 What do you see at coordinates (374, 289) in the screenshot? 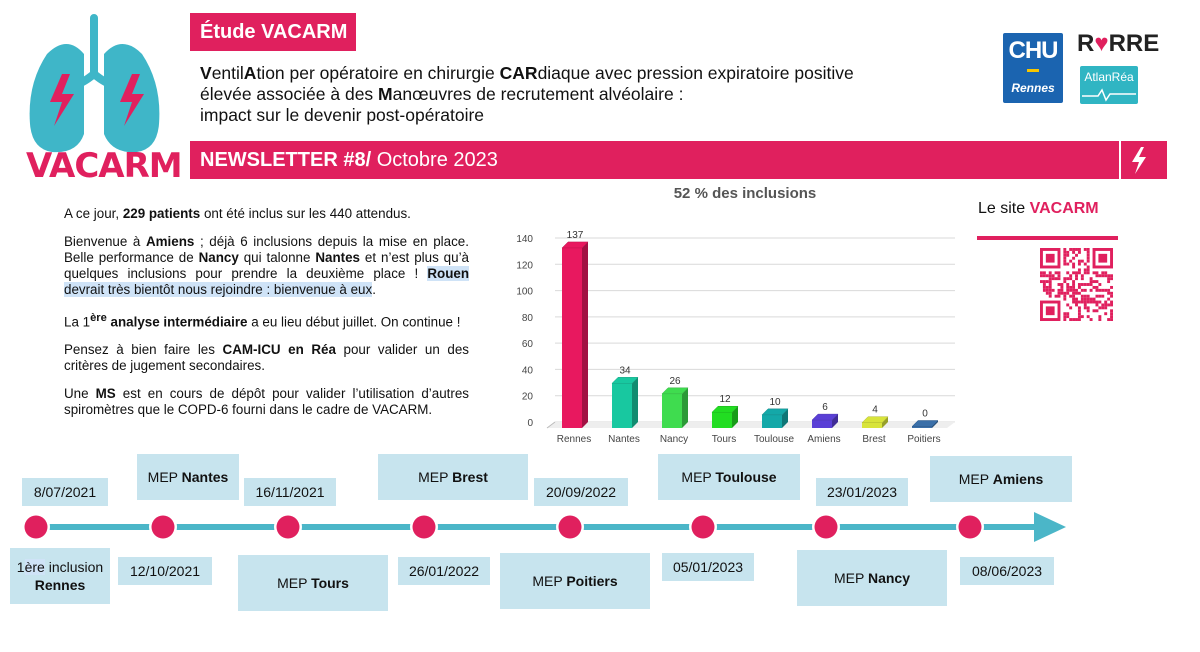
I see `text-run: .` at bounding box center [374, 289].